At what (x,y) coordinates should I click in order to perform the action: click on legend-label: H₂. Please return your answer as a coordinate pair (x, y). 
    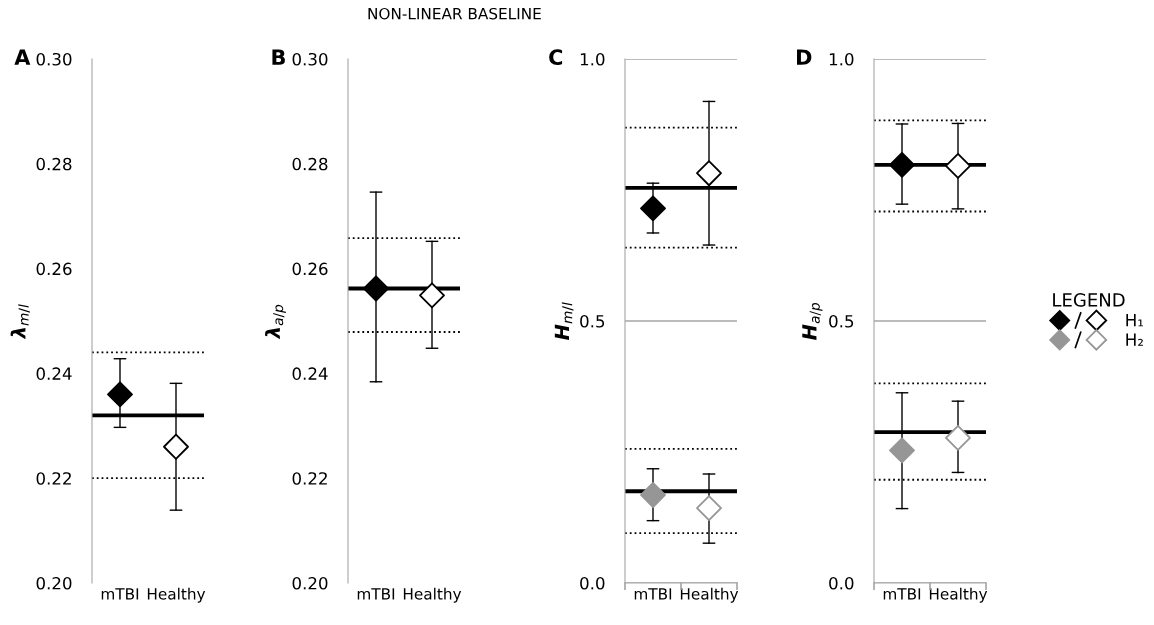
    Looking at the image, I should click on (1134, 339).